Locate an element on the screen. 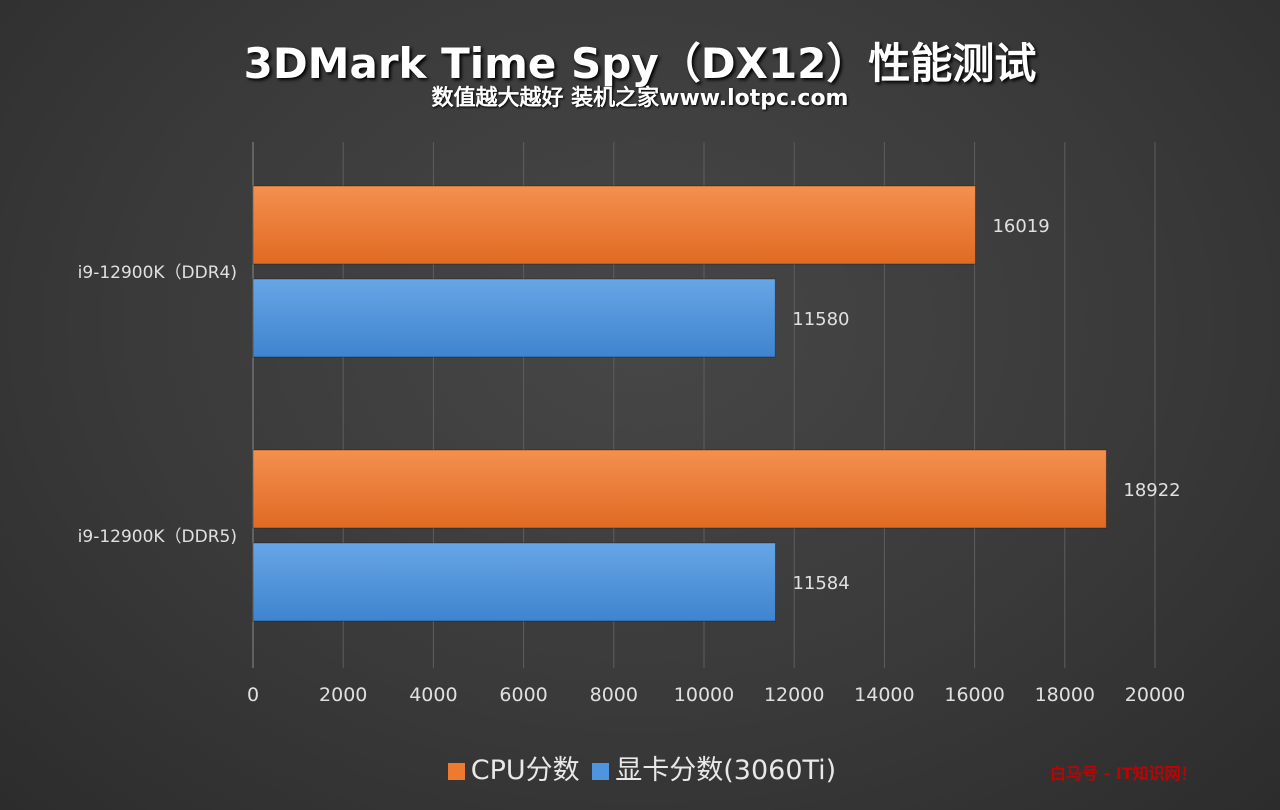  x-tick-label: 6000 is located at coordinates (523, 695).